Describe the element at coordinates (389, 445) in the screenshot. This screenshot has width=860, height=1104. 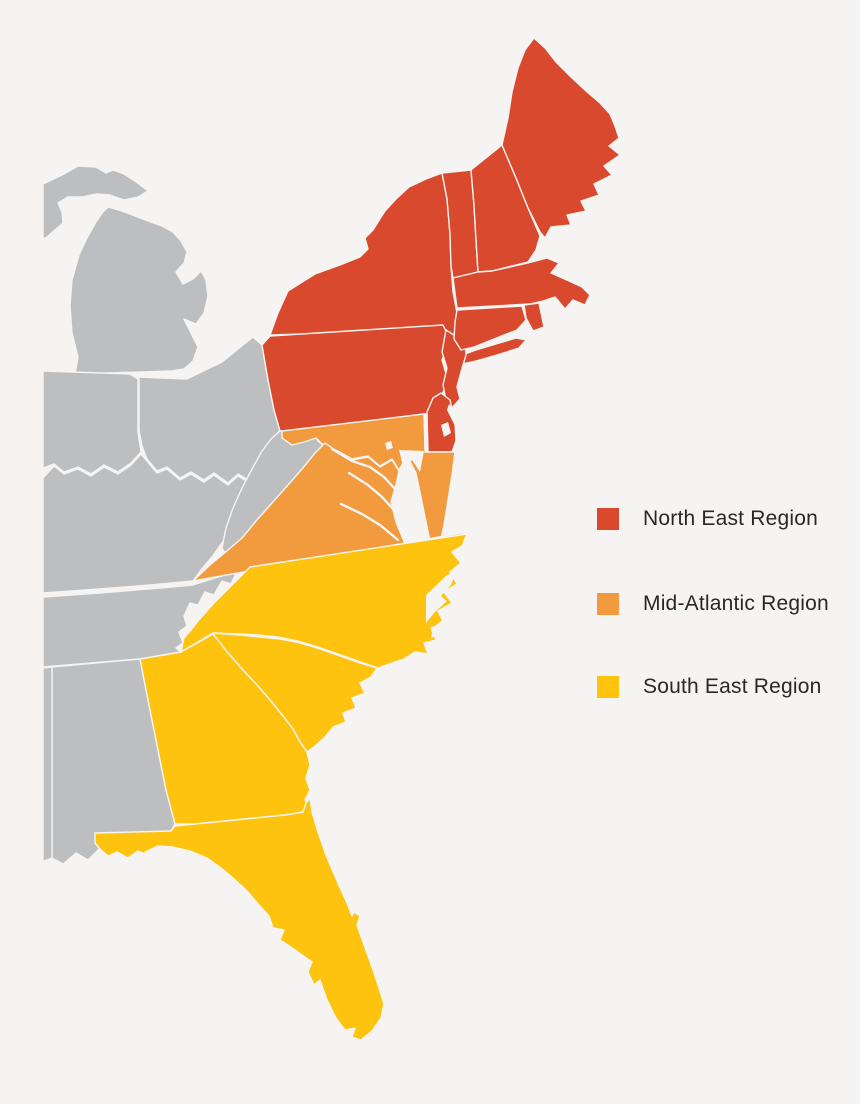
I see `washington-dc-notch` at that location.